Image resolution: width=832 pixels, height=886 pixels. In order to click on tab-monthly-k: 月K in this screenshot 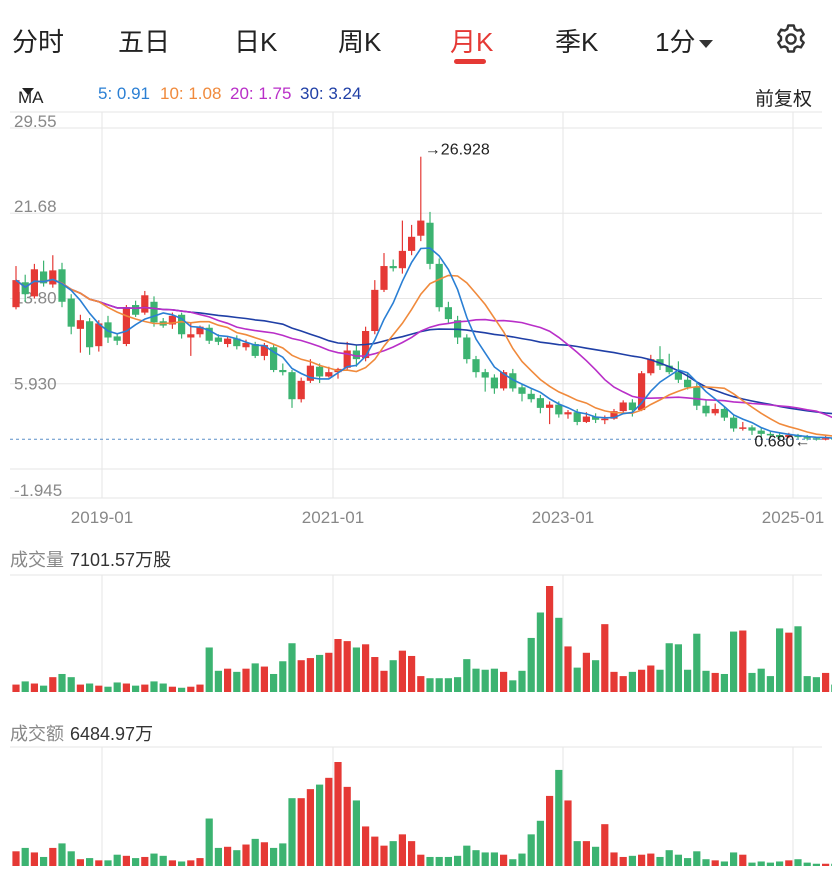, I will do `click(472, 42)`.